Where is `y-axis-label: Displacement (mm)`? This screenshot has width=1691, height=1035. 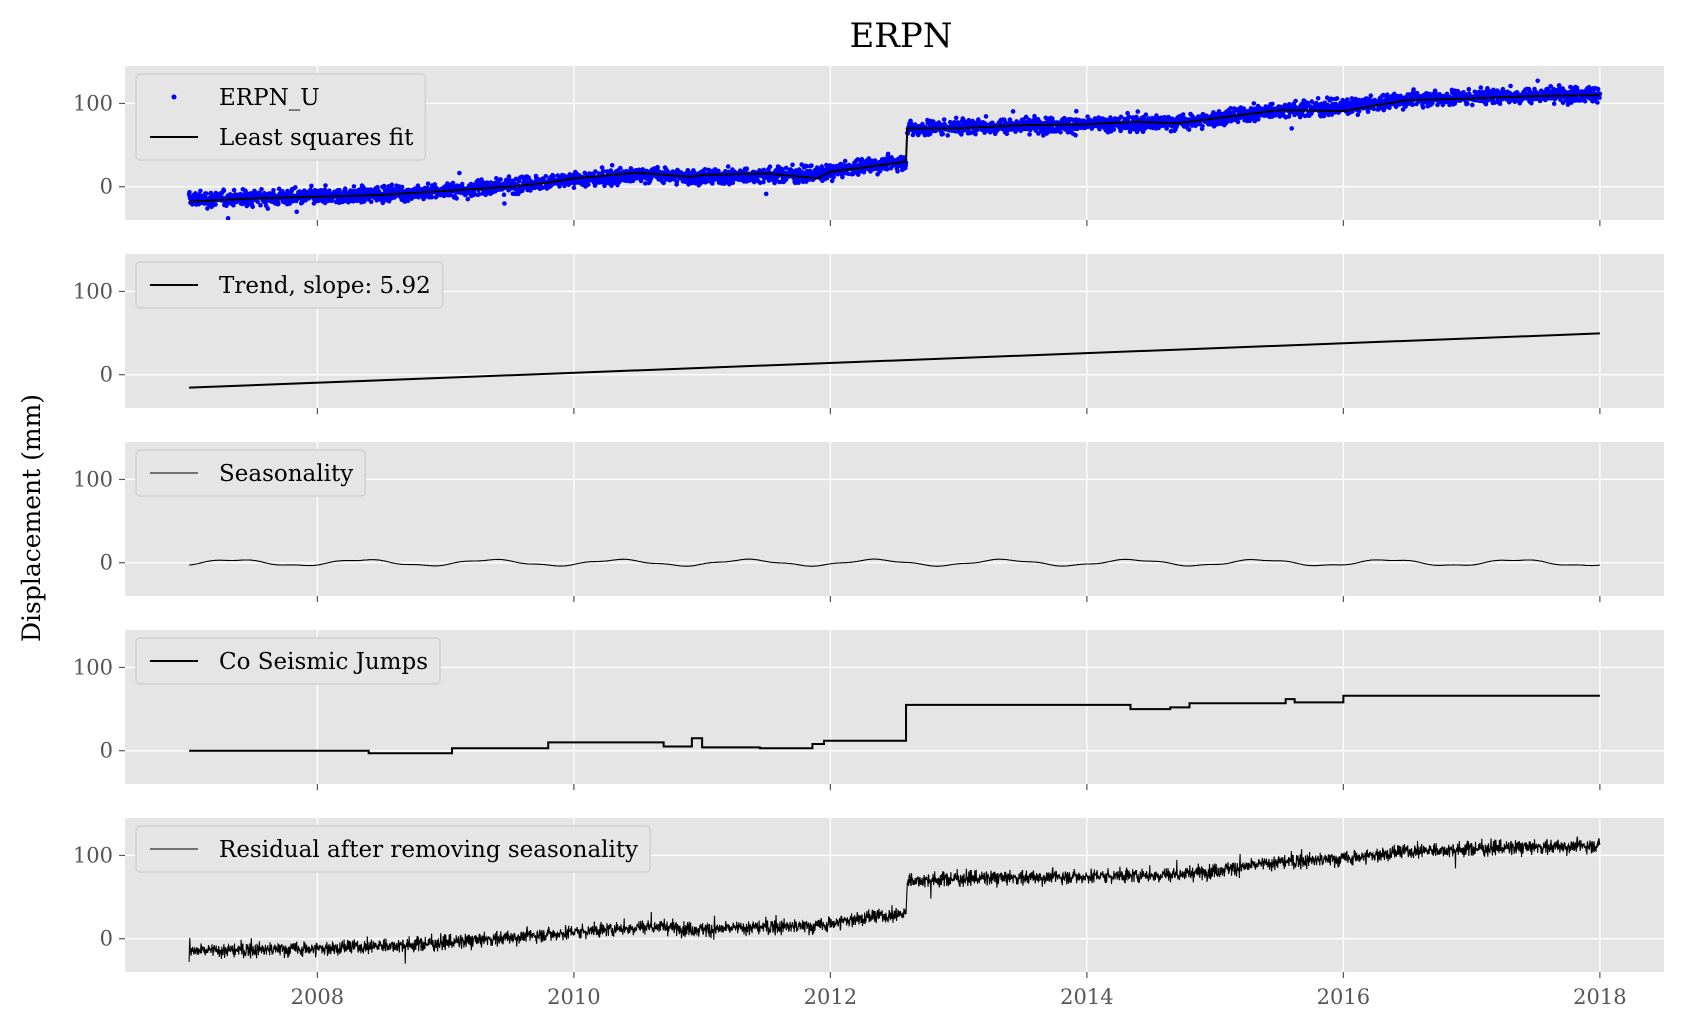
y-axis-label: Displacement (mm) is located at coordinates (31, 518).